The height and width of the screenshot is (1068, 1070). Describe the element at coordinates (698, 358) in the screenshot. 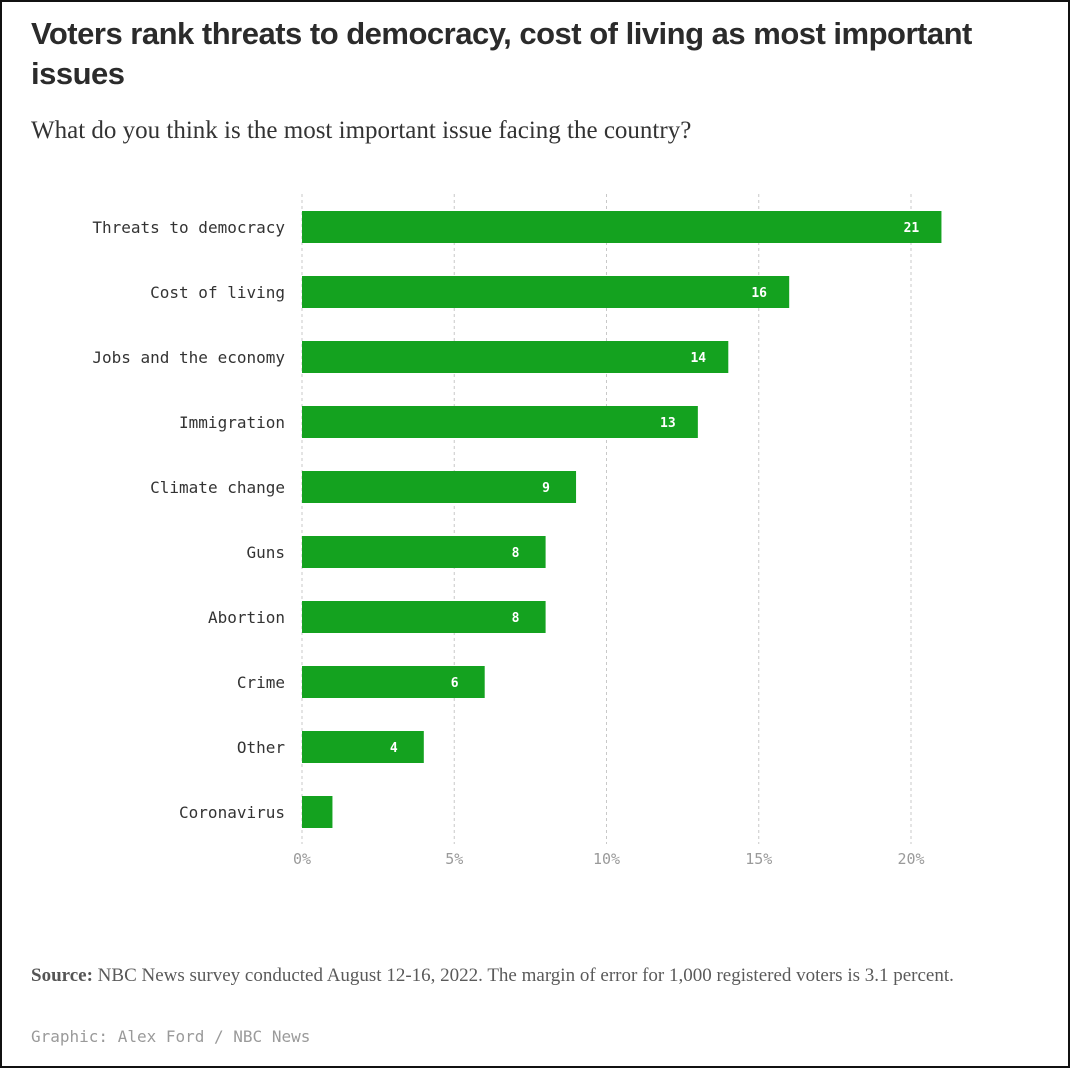

I see `value-label-jobs-and-the-economy: 14` at that location.